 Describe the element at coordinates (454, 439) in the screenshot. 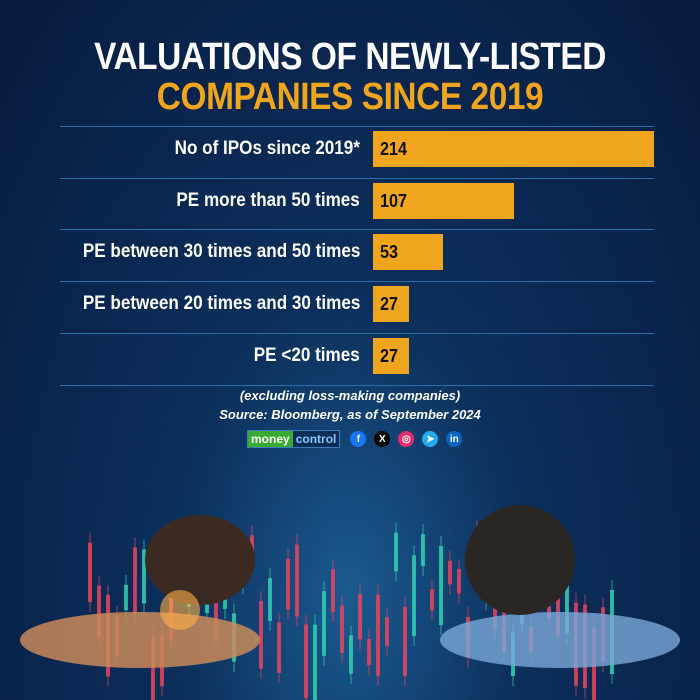

I see `linkedin-icon: in` at that location.